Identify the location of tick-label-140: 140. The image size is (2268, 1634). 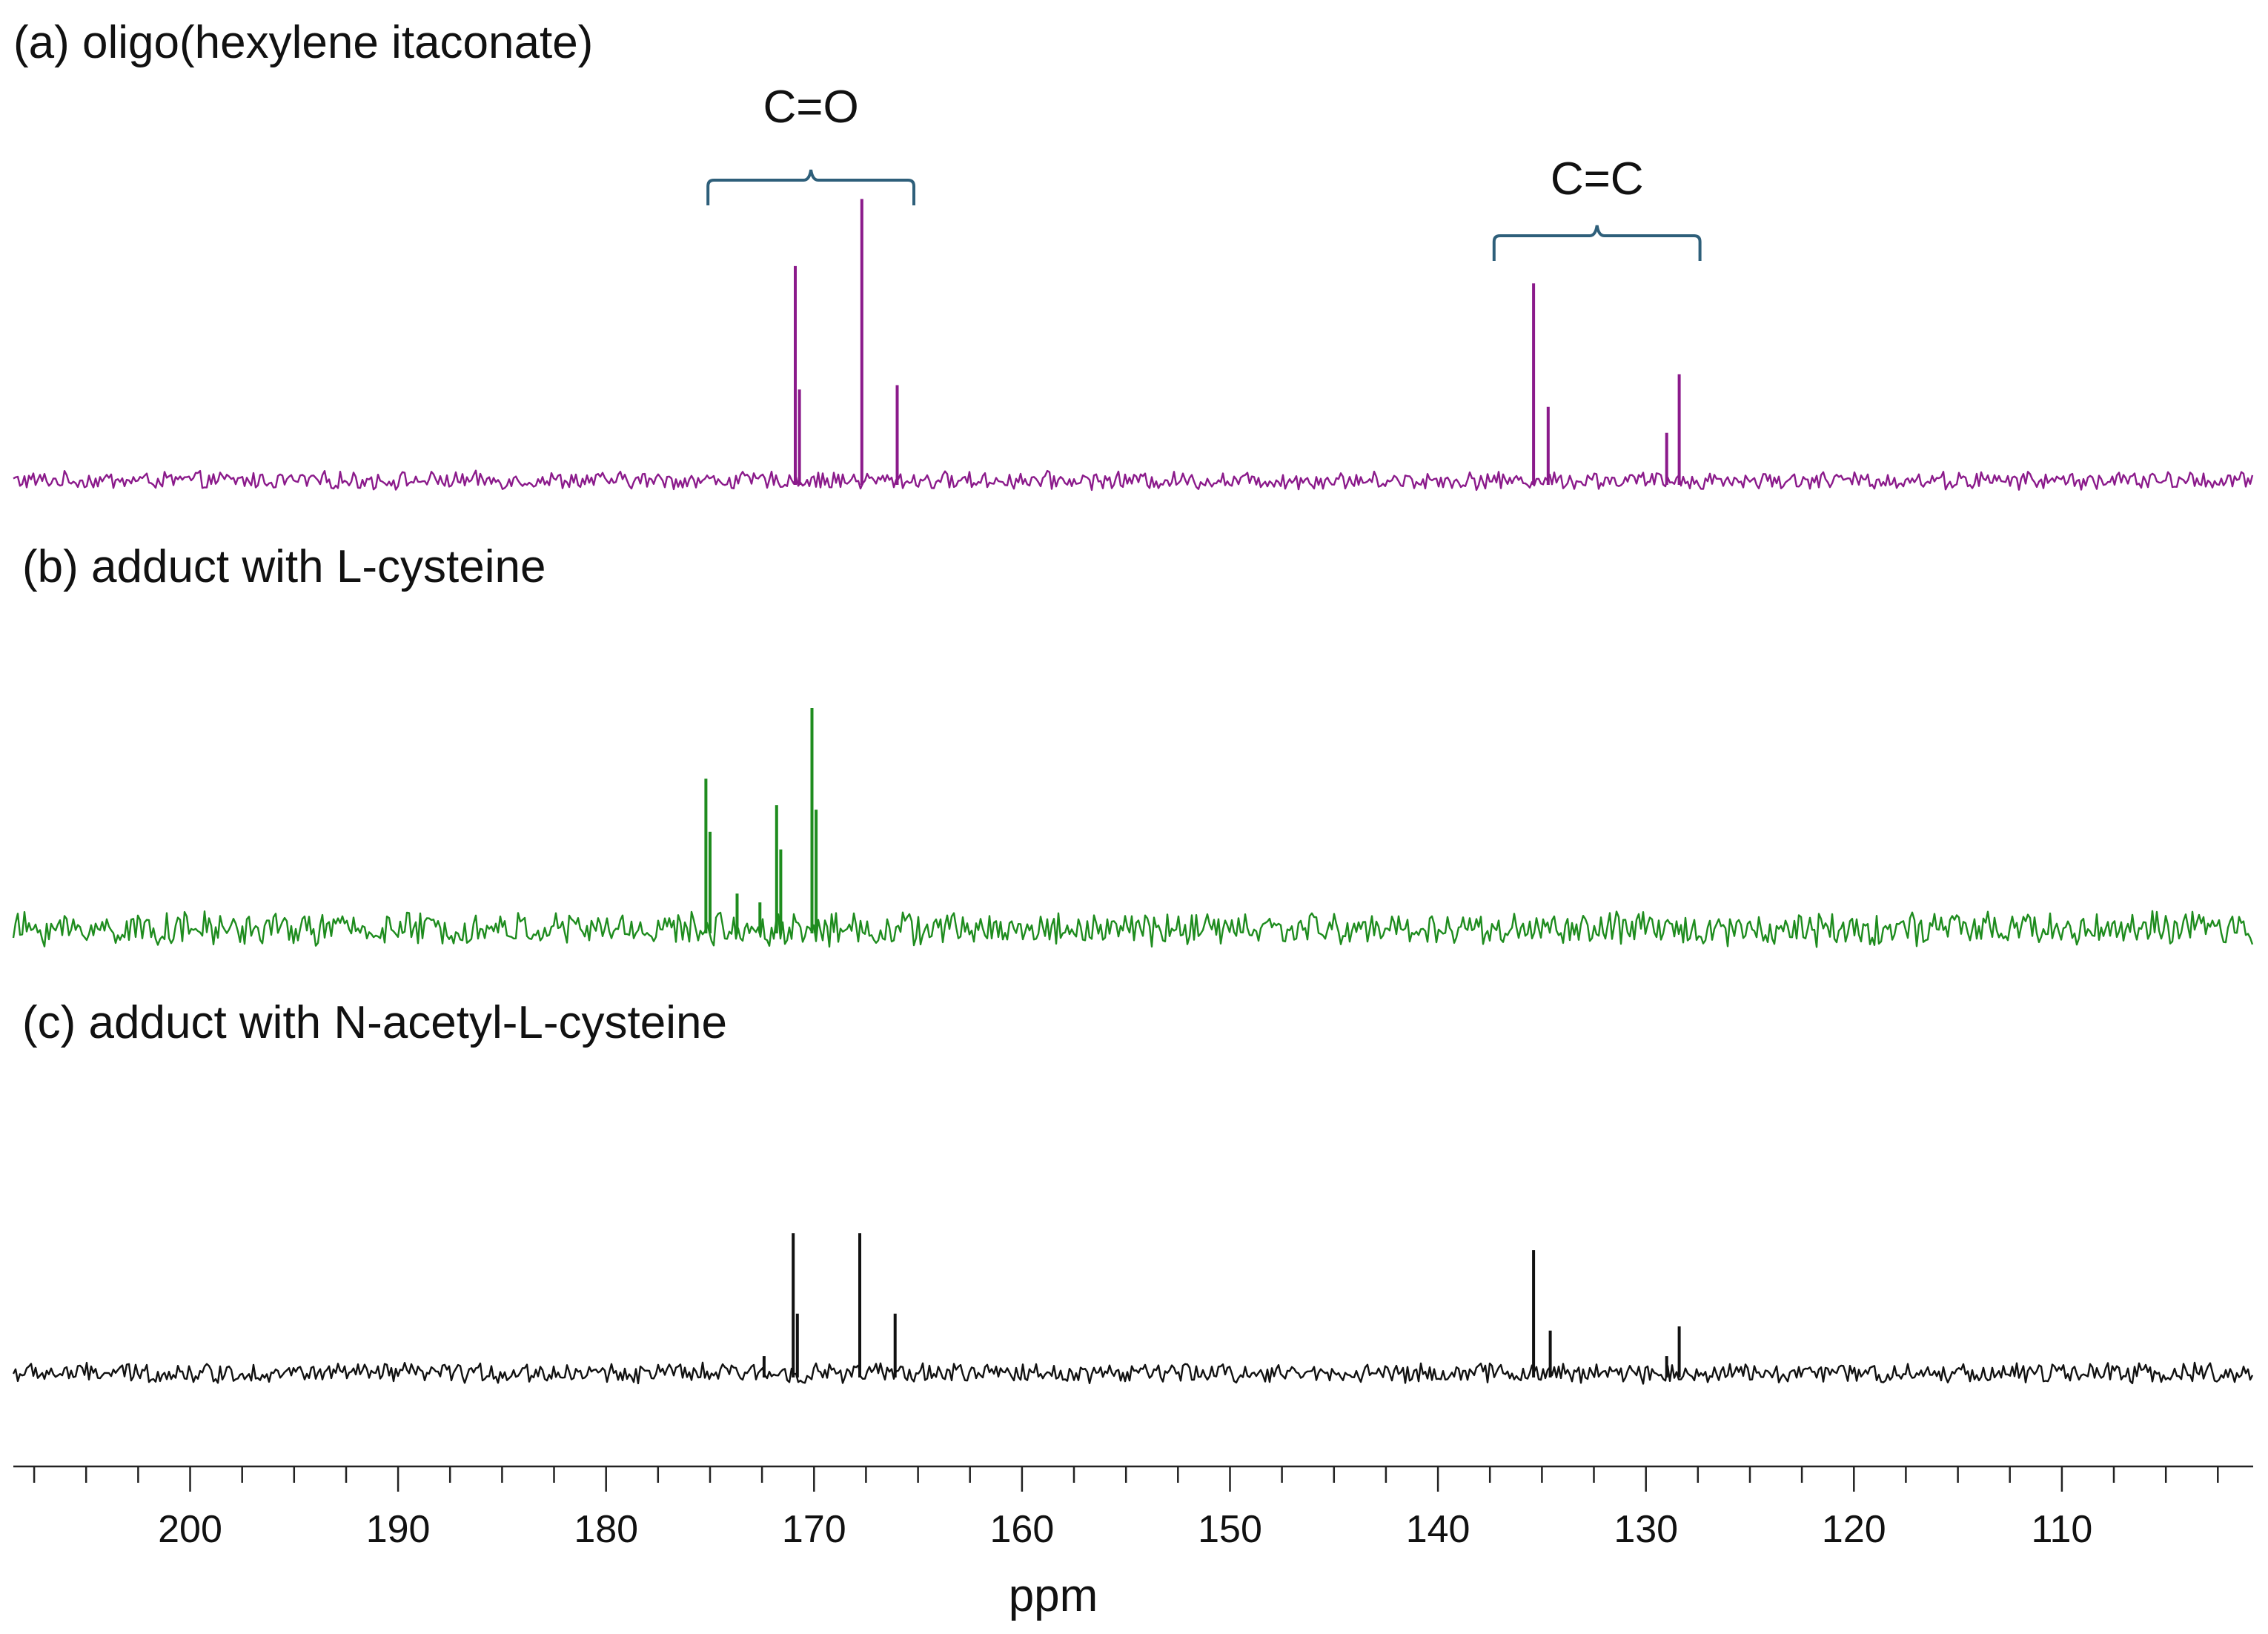
(1438, 1529).